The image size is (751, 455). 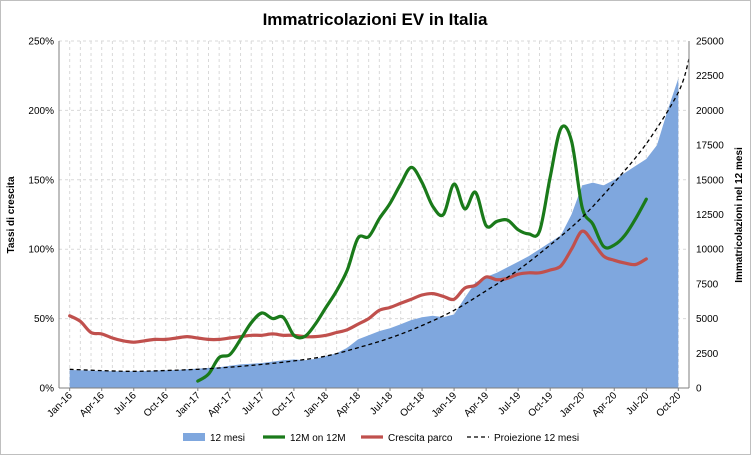 What do you see at coordinates (710, 250) in the screenshot?
I see `right-tick-label: 10000` at bounding box center [710, 250].